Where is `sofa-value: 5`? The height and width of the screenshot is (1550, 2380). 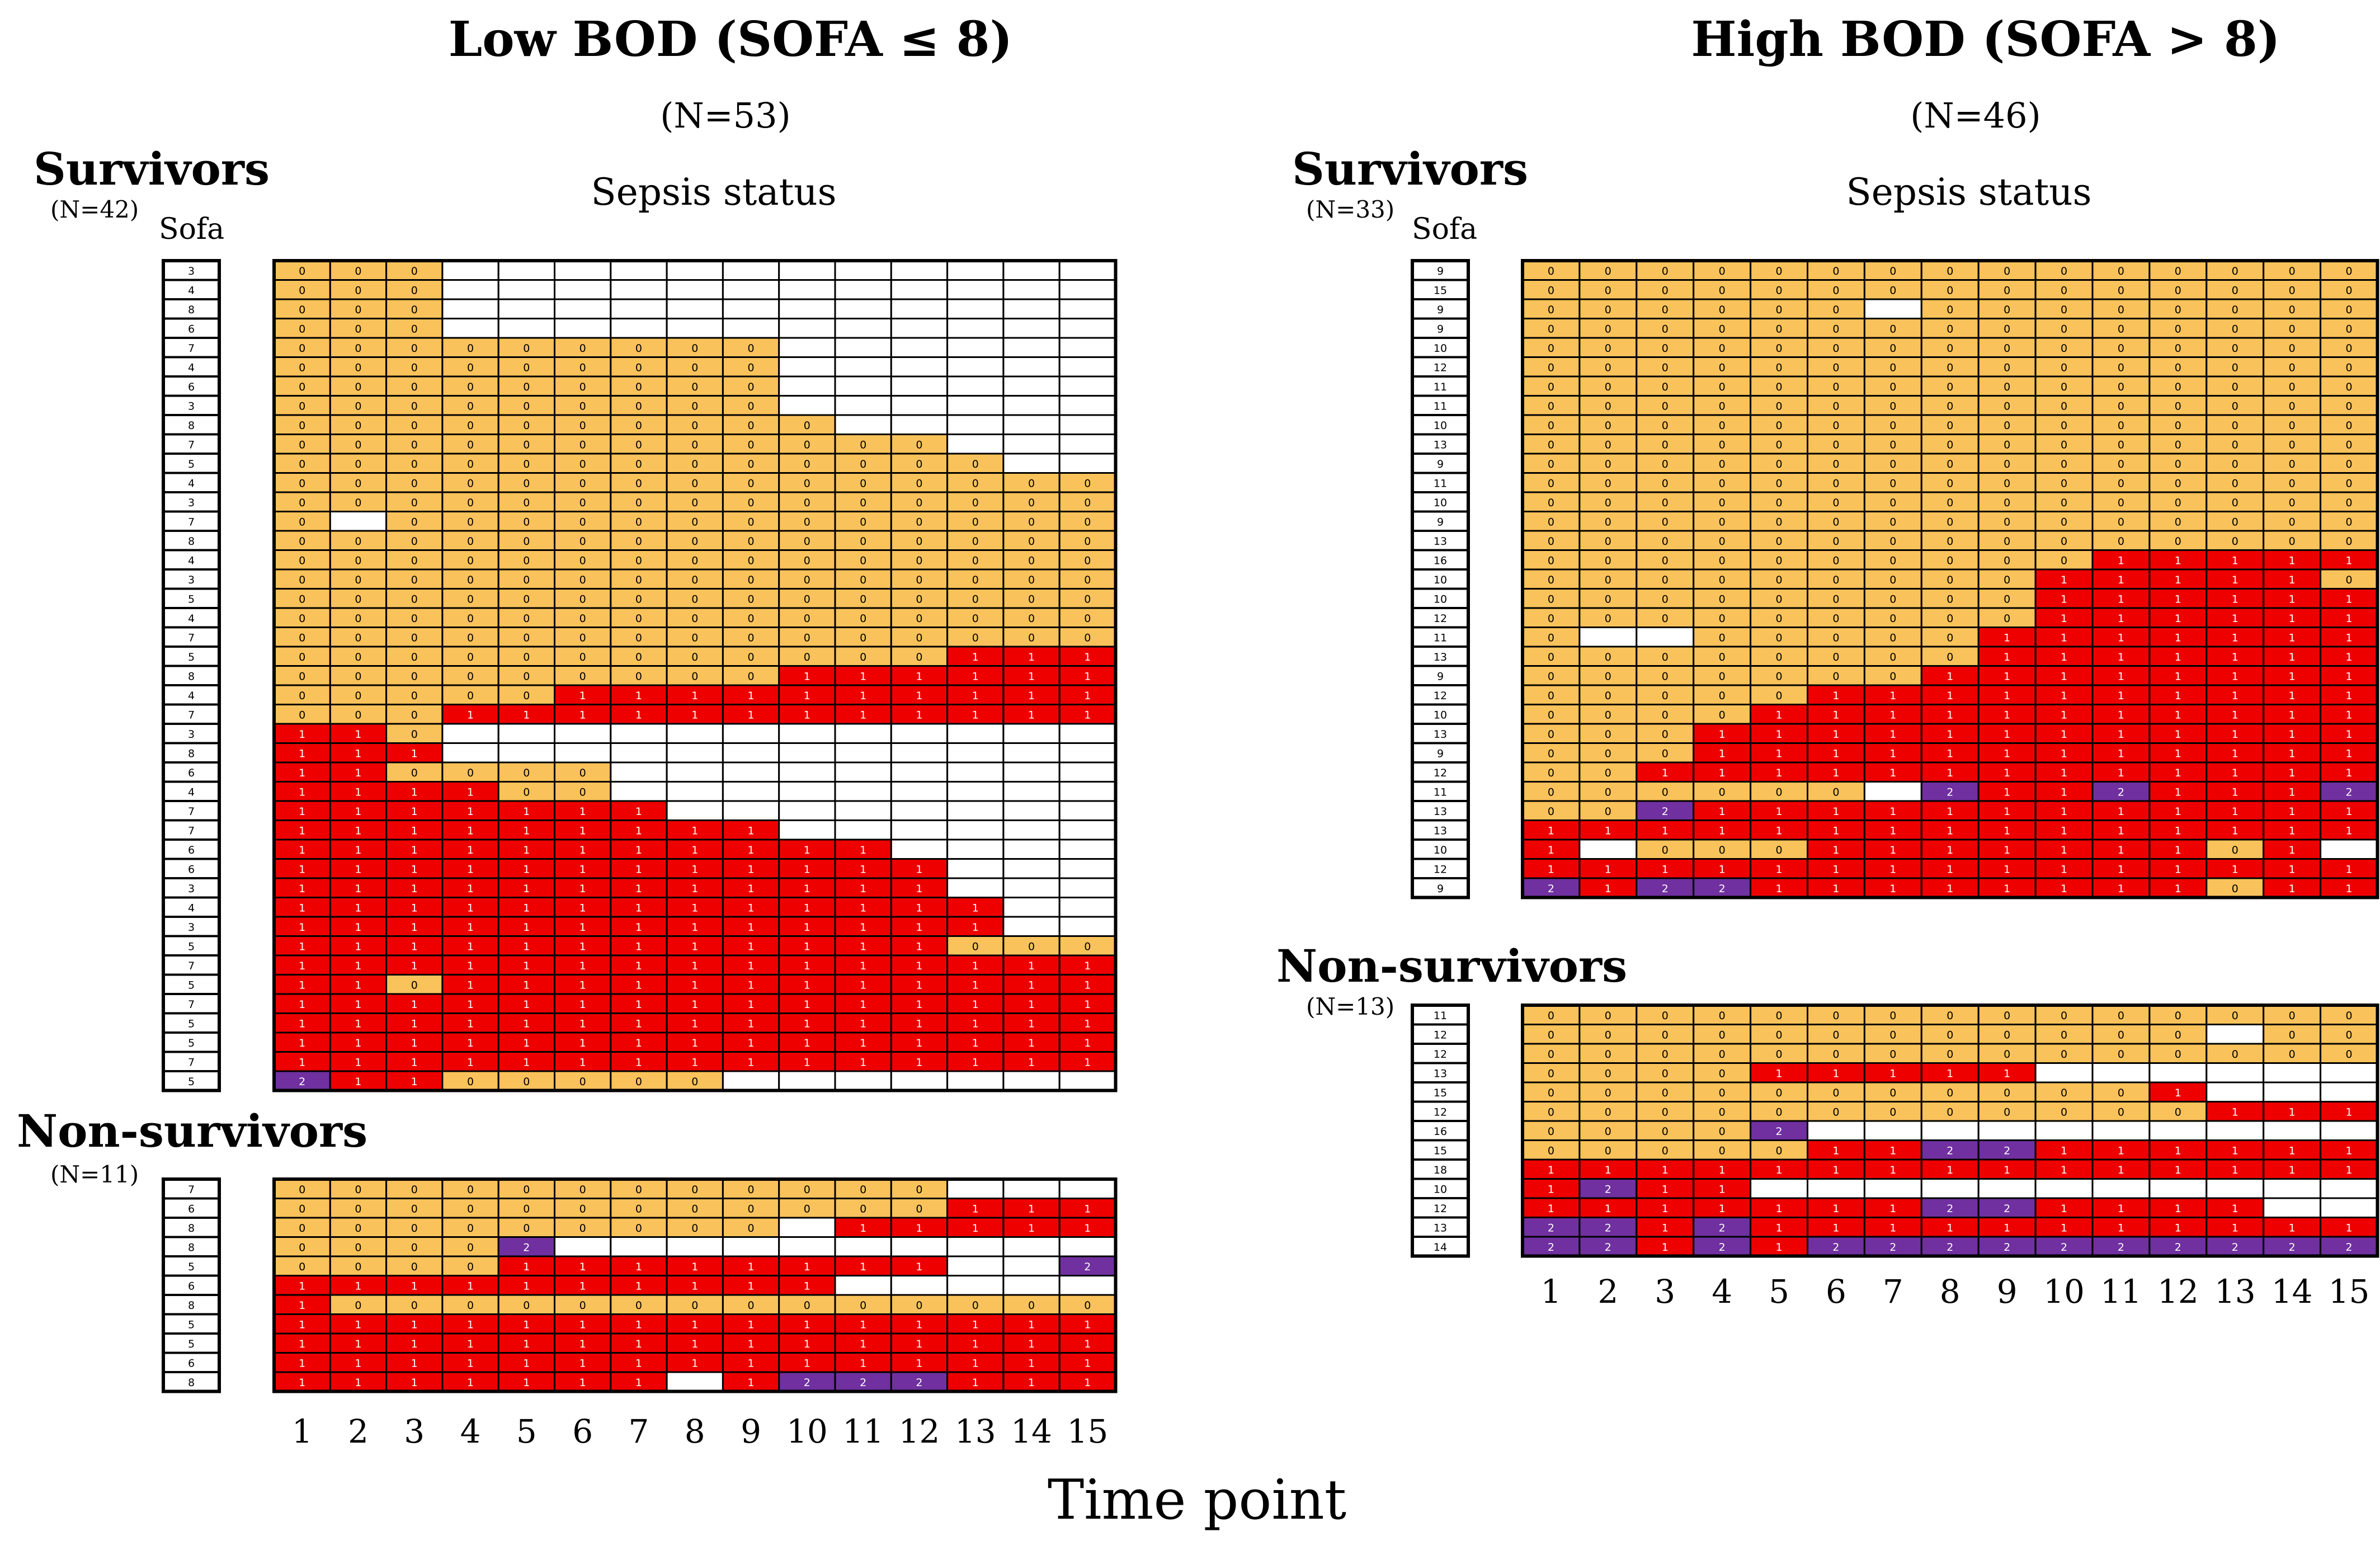 sofa-value: 5 is located at coordinates (191, 985).